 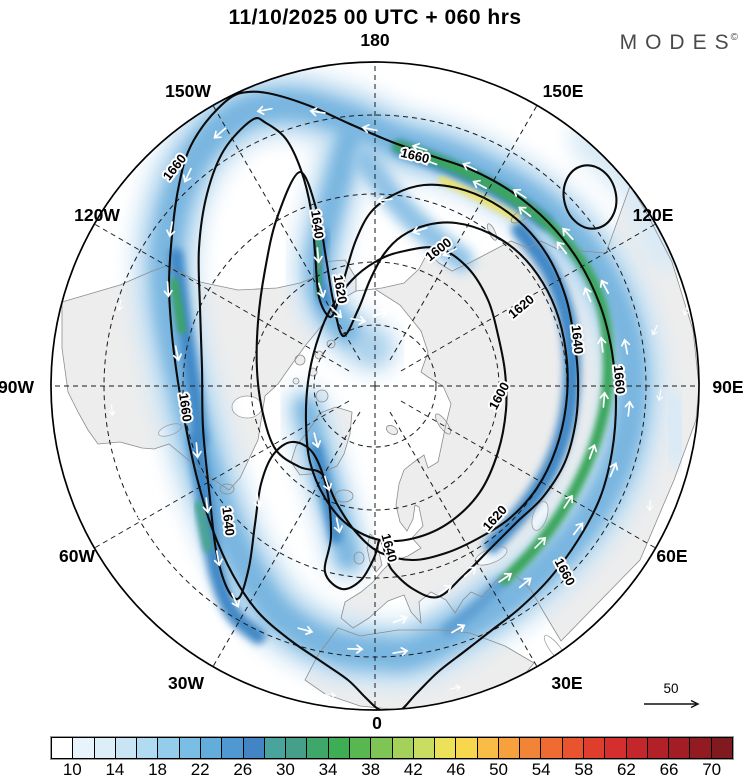 I want to click on reference-arrow: 50, so click(x=672, y=695).